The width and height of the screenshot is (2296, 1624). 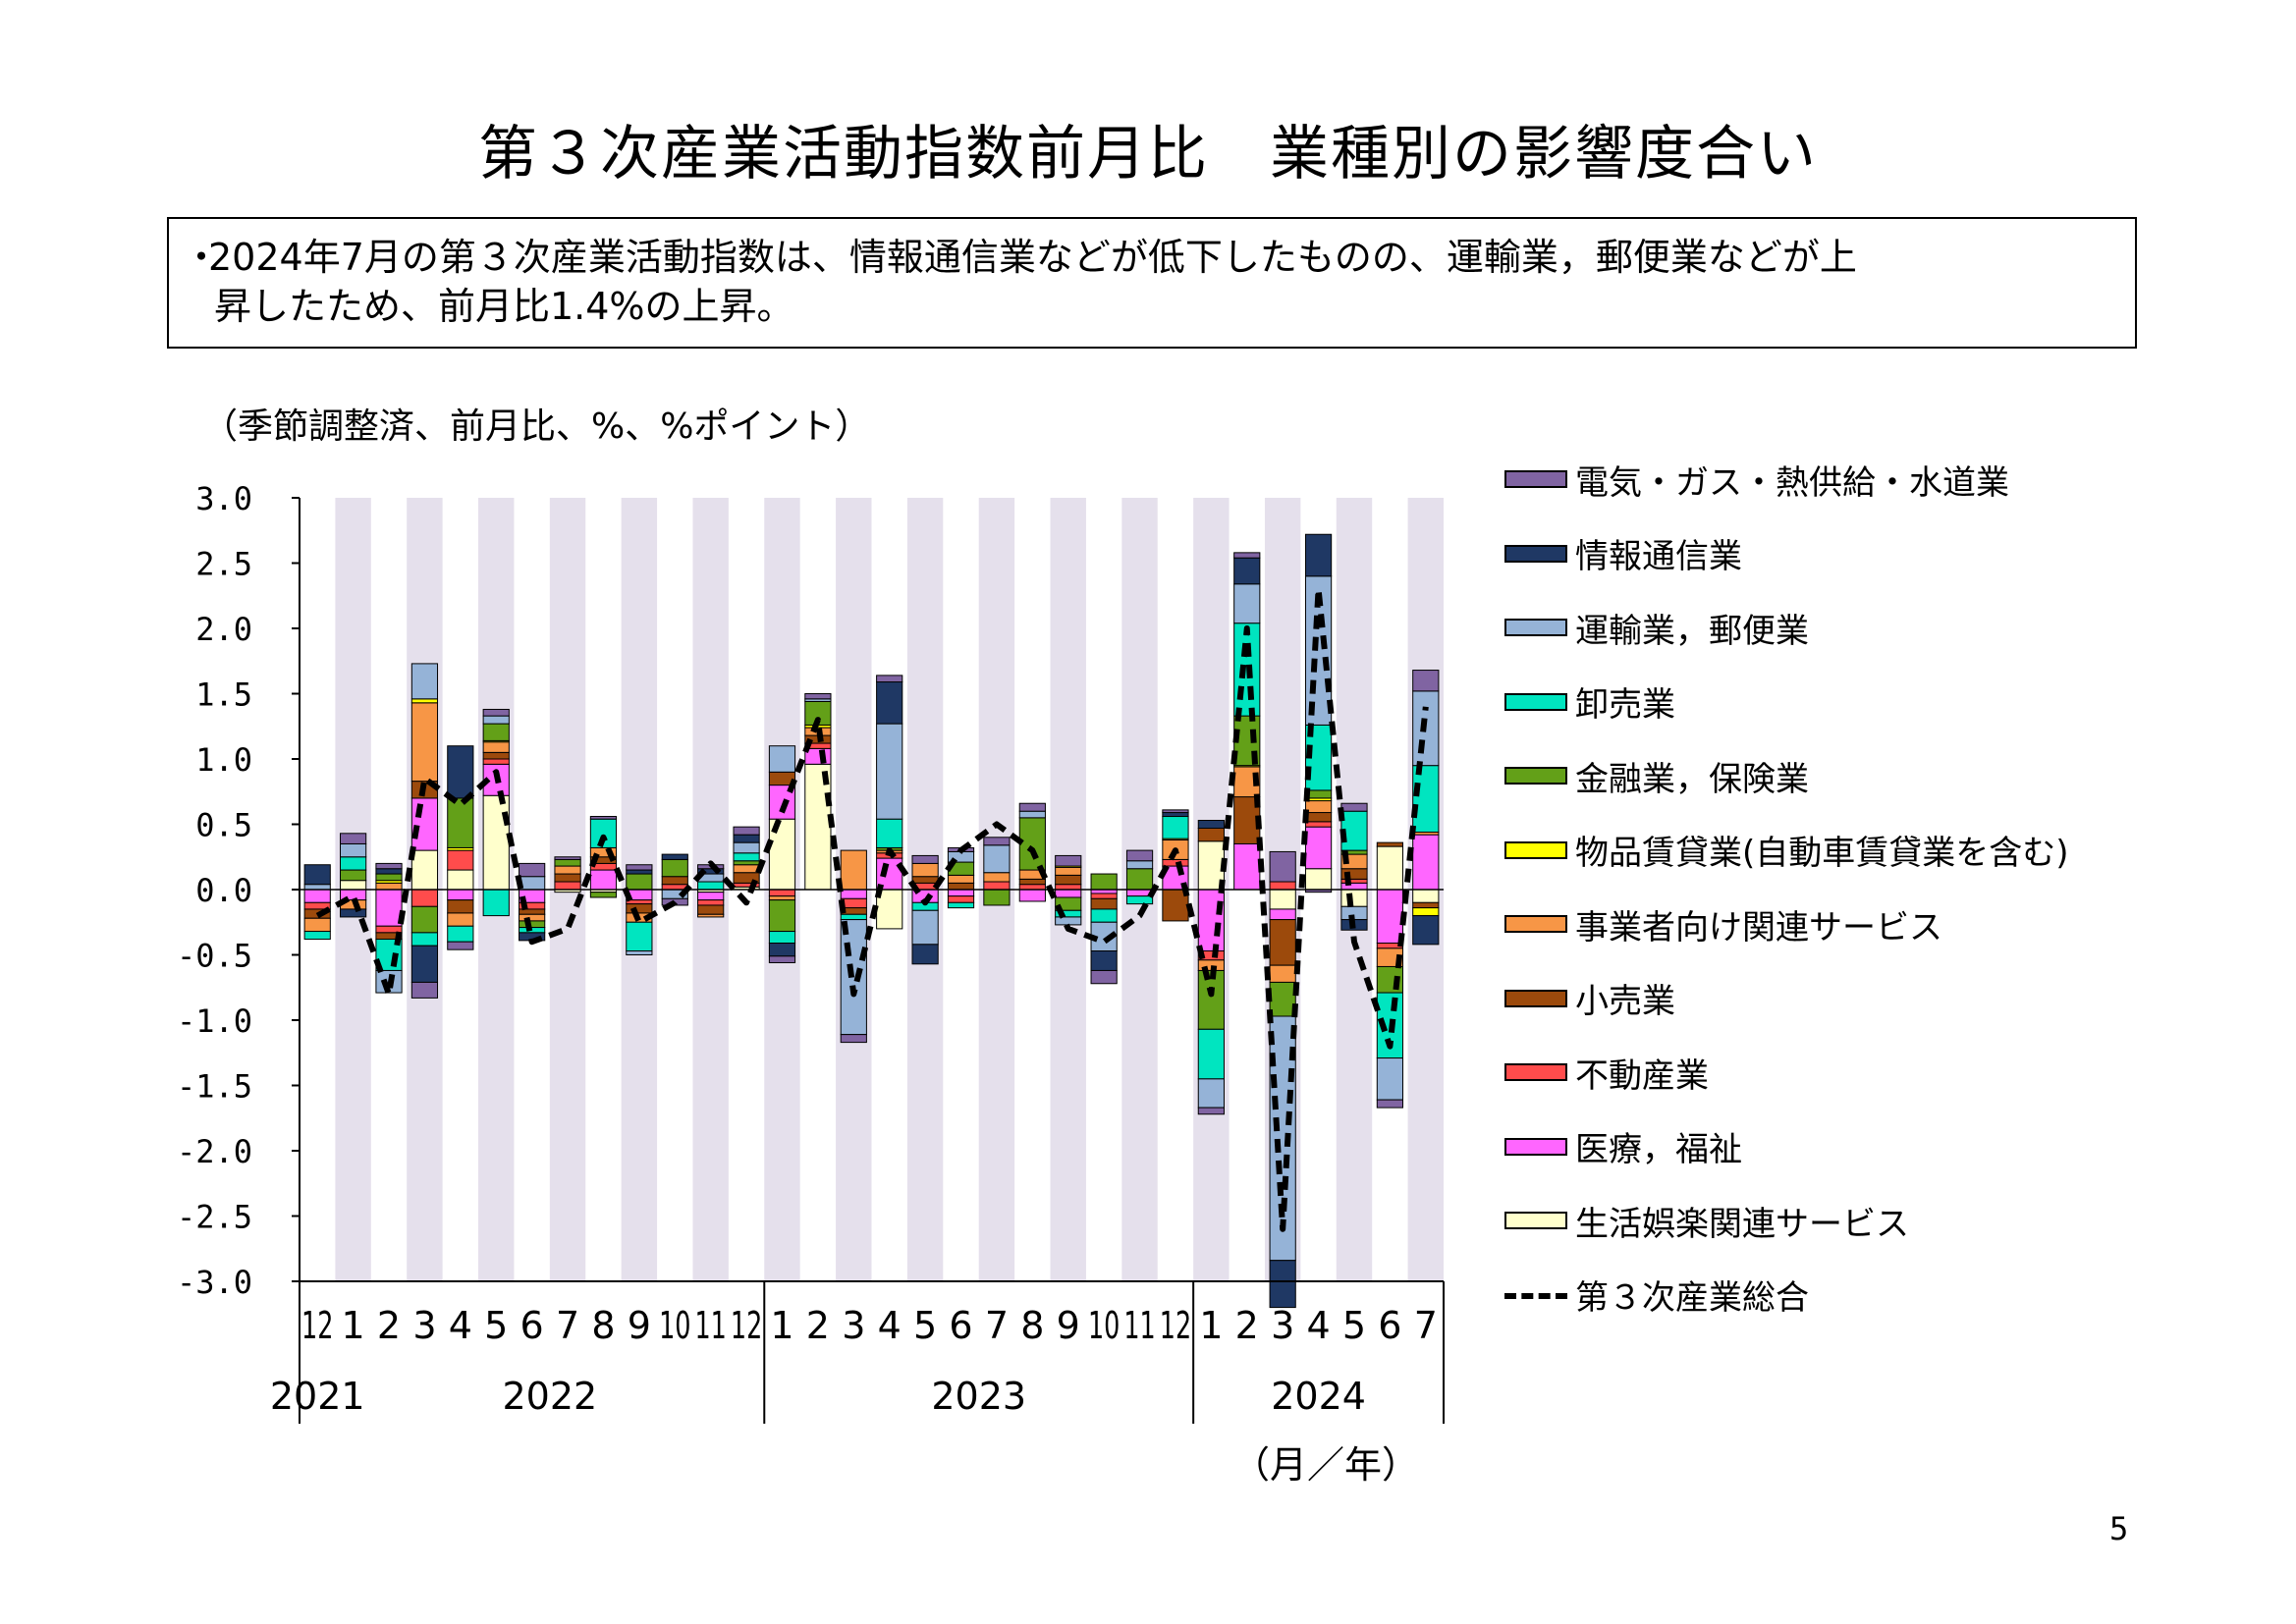 What do you see at coordinates (710, 1325) in the screenshot?
I see `x-tick-label: 11` at bounding box center [710, 1325].